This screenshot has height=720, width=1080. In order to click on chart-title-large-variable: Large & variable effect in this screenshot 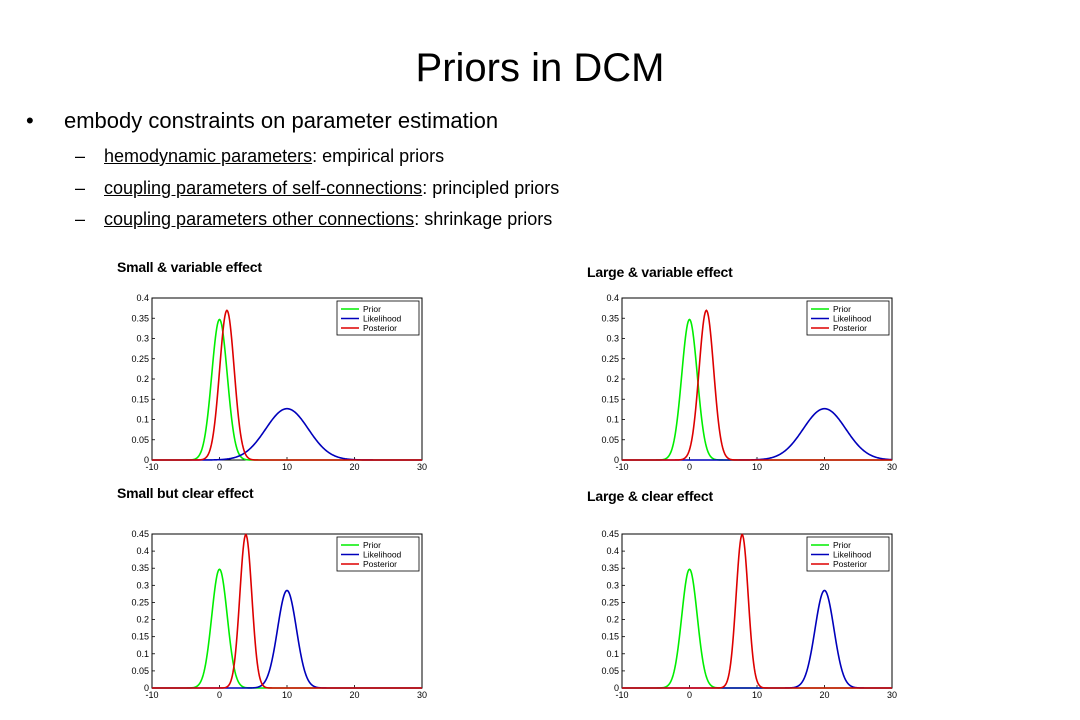, I will do `click(660, 272)`.